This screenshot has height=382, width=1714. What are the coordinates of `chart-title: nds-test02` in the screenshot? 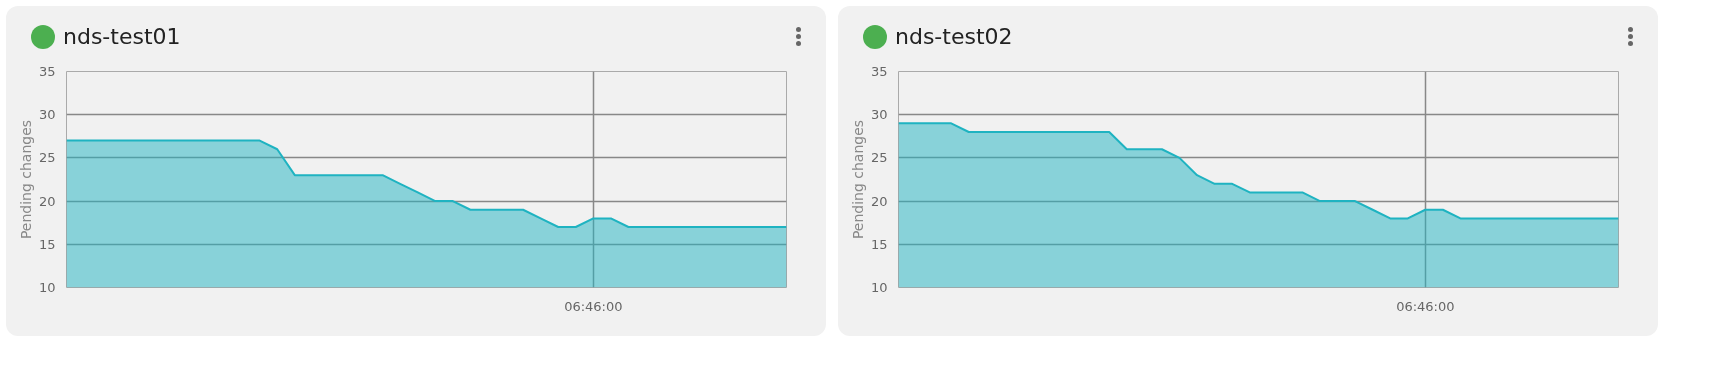 It's located at (954, 37).